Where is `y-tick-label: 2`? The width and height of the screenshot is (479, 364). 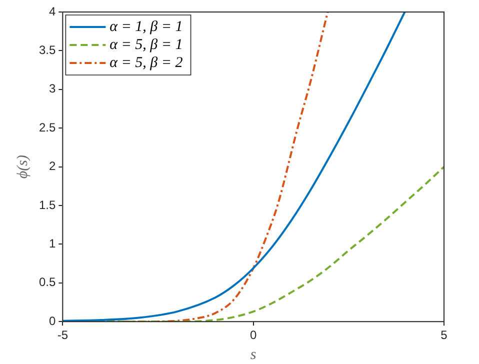
y-tick-label: 2 is located at coordinates (52, 166).